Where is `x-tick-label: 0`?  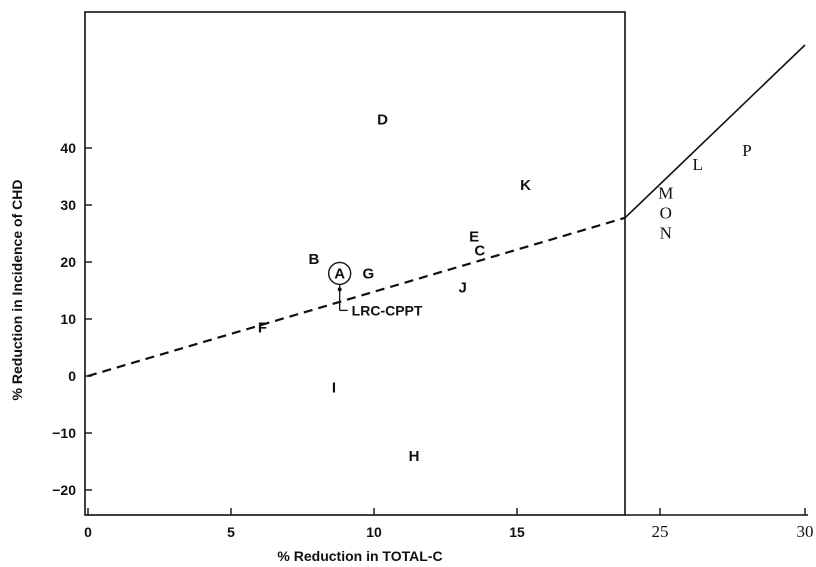 x-tick-label: 0 is located at coordinates (88, 532).